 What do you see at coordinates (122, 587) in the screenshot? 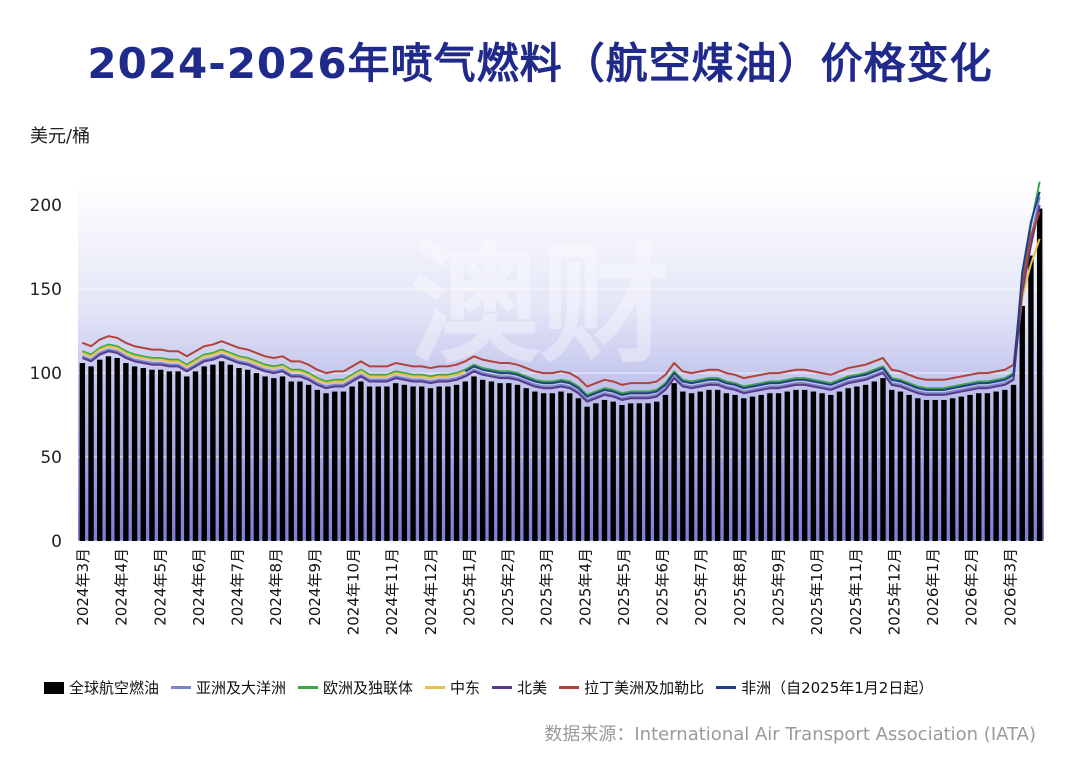
I see `x-tick-label: 2024年4月` at bounding box center [122, 587].